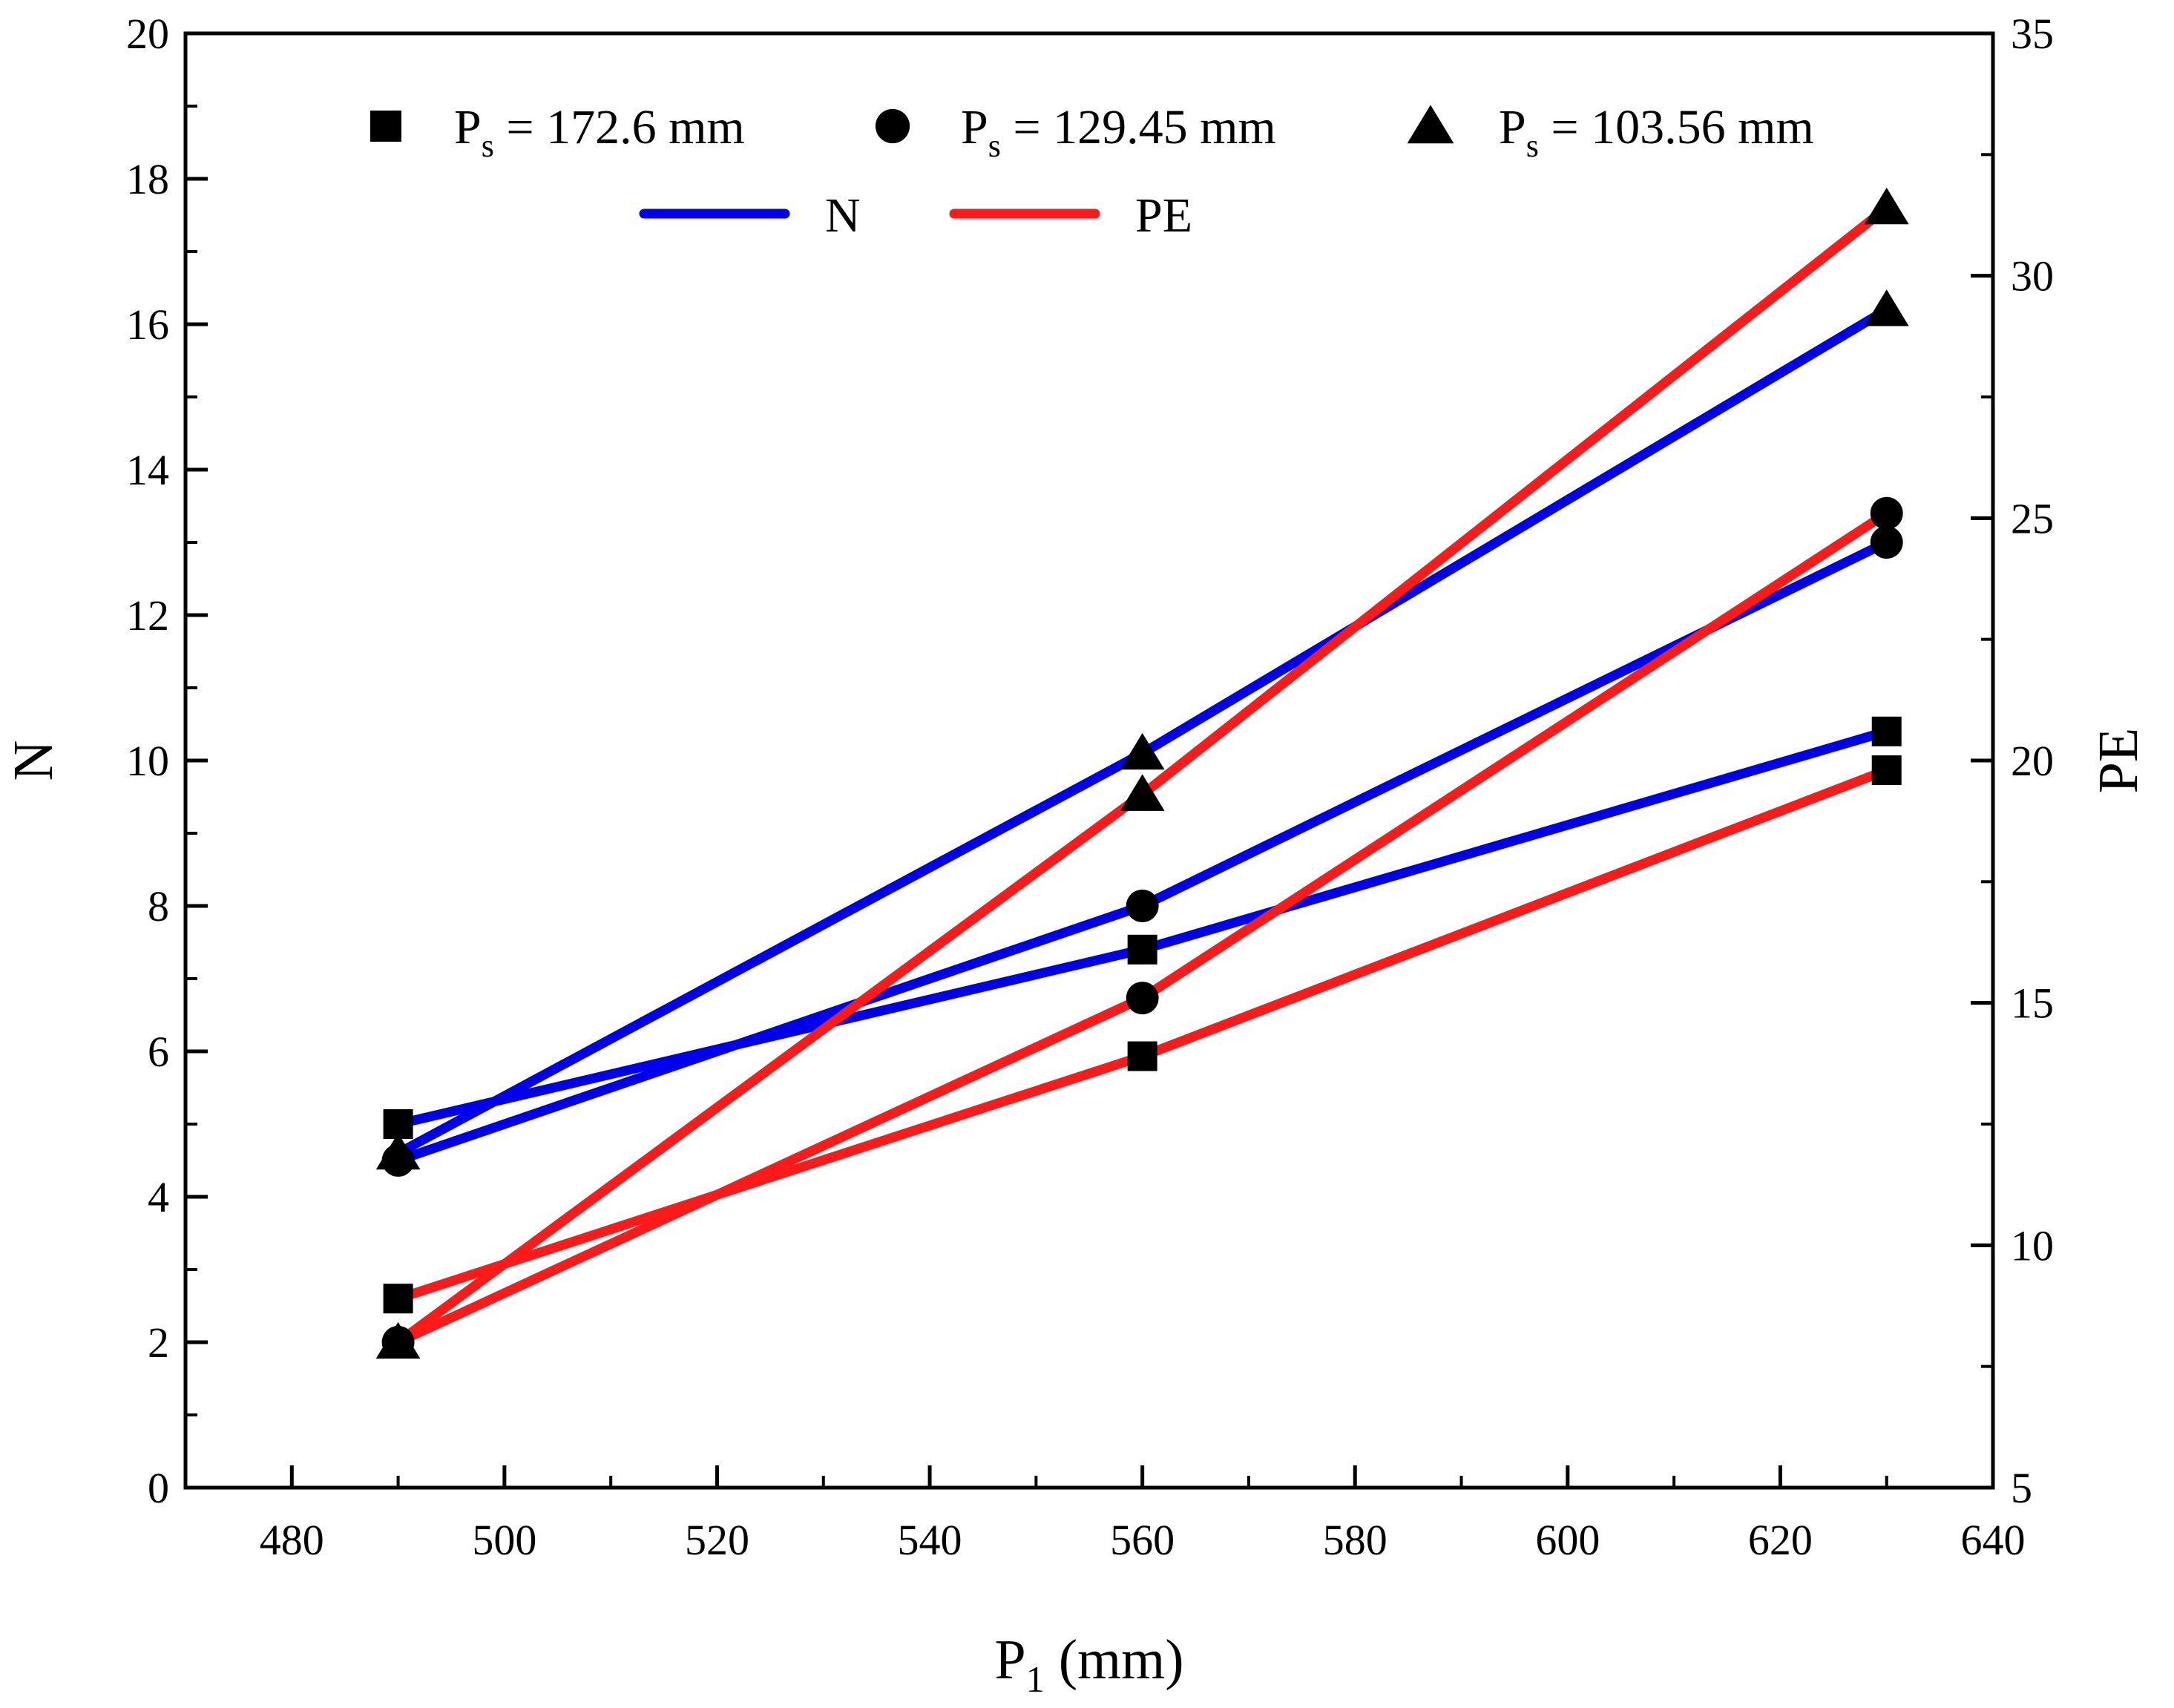 The image size is (2174, 1708). What do you see at coordinates (292, 1540) in the screenshot?
I see `x-tick-label: 480` at bounding box center [292, 1540].